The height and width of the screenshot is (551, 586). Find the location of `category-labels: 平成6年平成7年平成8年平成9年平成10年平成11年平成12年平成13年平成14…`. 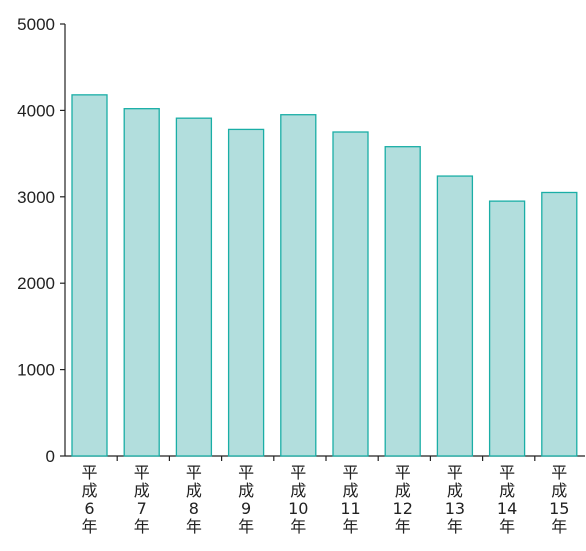

category-labels: 平成6年平成7年平成8年平成9年平成10年平成11年平成12年平成13年平成14… is located at coordinates (325, 499).